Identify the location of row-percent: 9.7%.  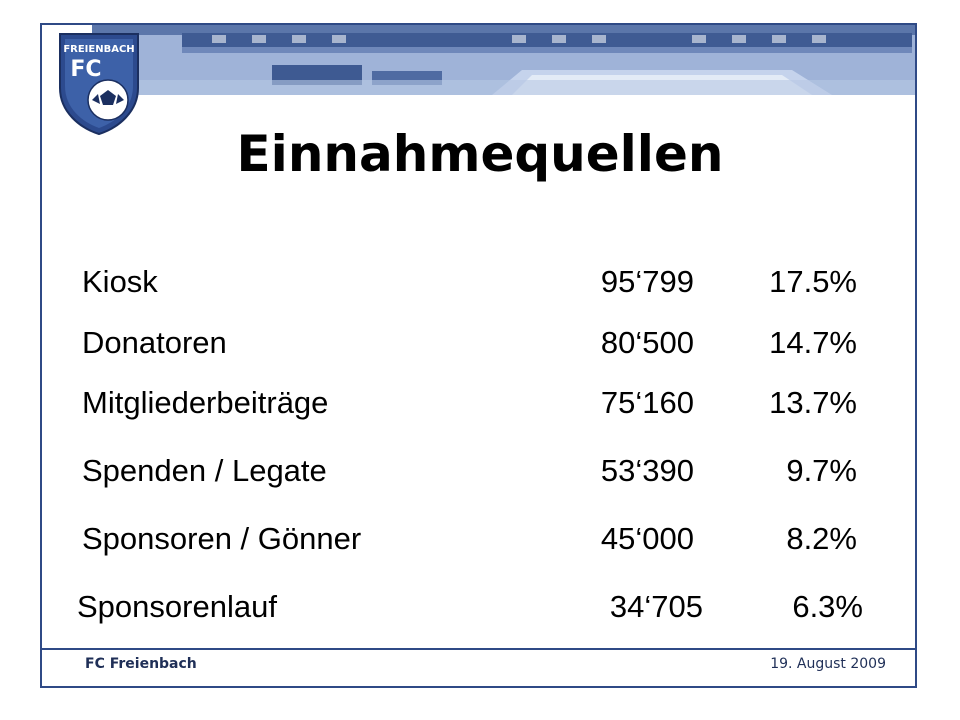
(821, 470).